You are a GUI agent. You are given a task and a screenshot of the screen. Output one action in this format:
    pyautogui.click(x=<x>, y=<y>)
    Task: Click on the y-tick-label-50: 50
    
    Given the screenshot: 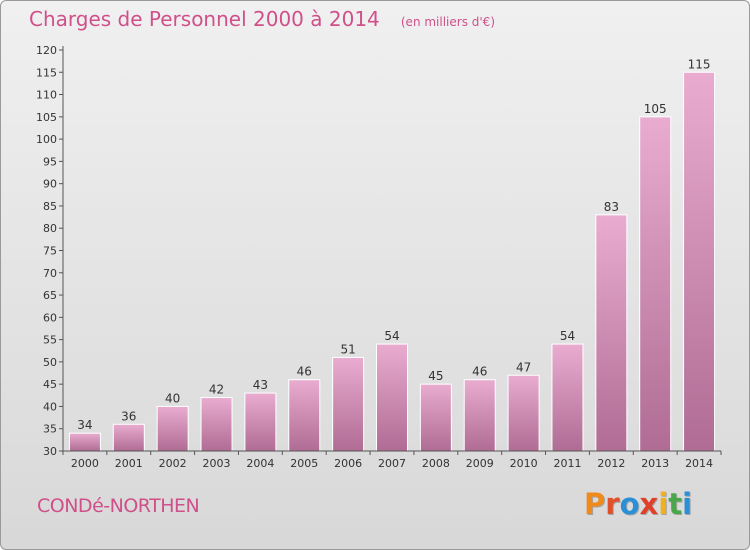 What is the action you would take?
    pyautogui.click(x=50, y=362)
    